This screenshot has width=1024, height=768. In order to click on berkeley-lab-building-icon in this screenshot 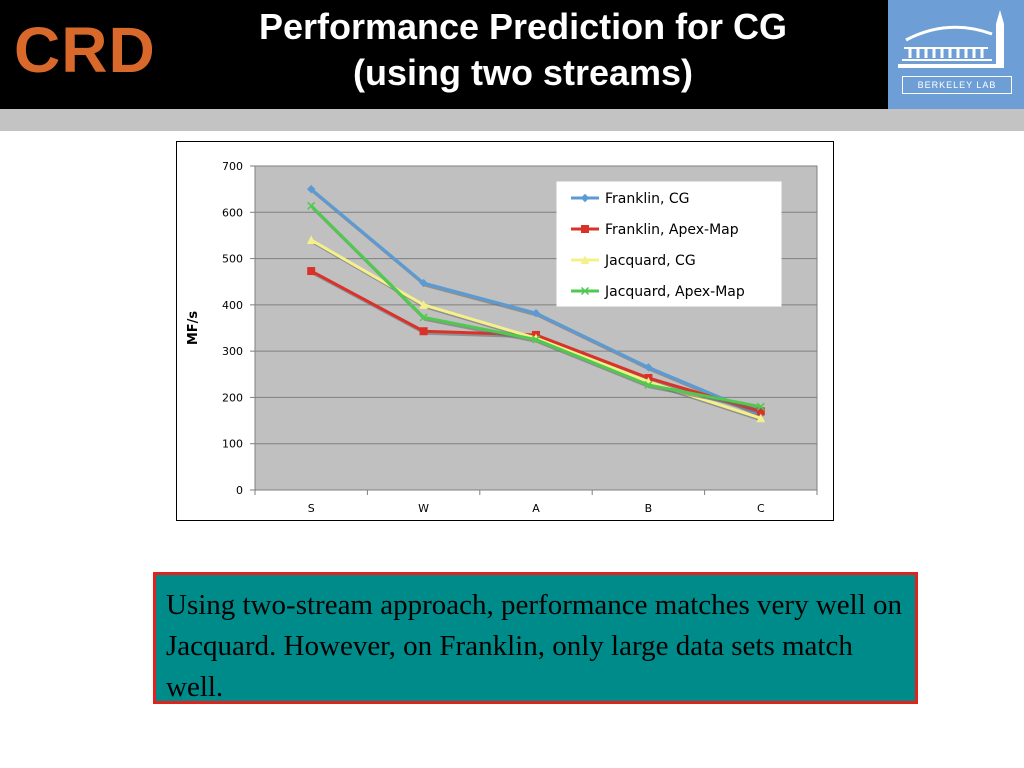, I will do `click(951, 39)`.